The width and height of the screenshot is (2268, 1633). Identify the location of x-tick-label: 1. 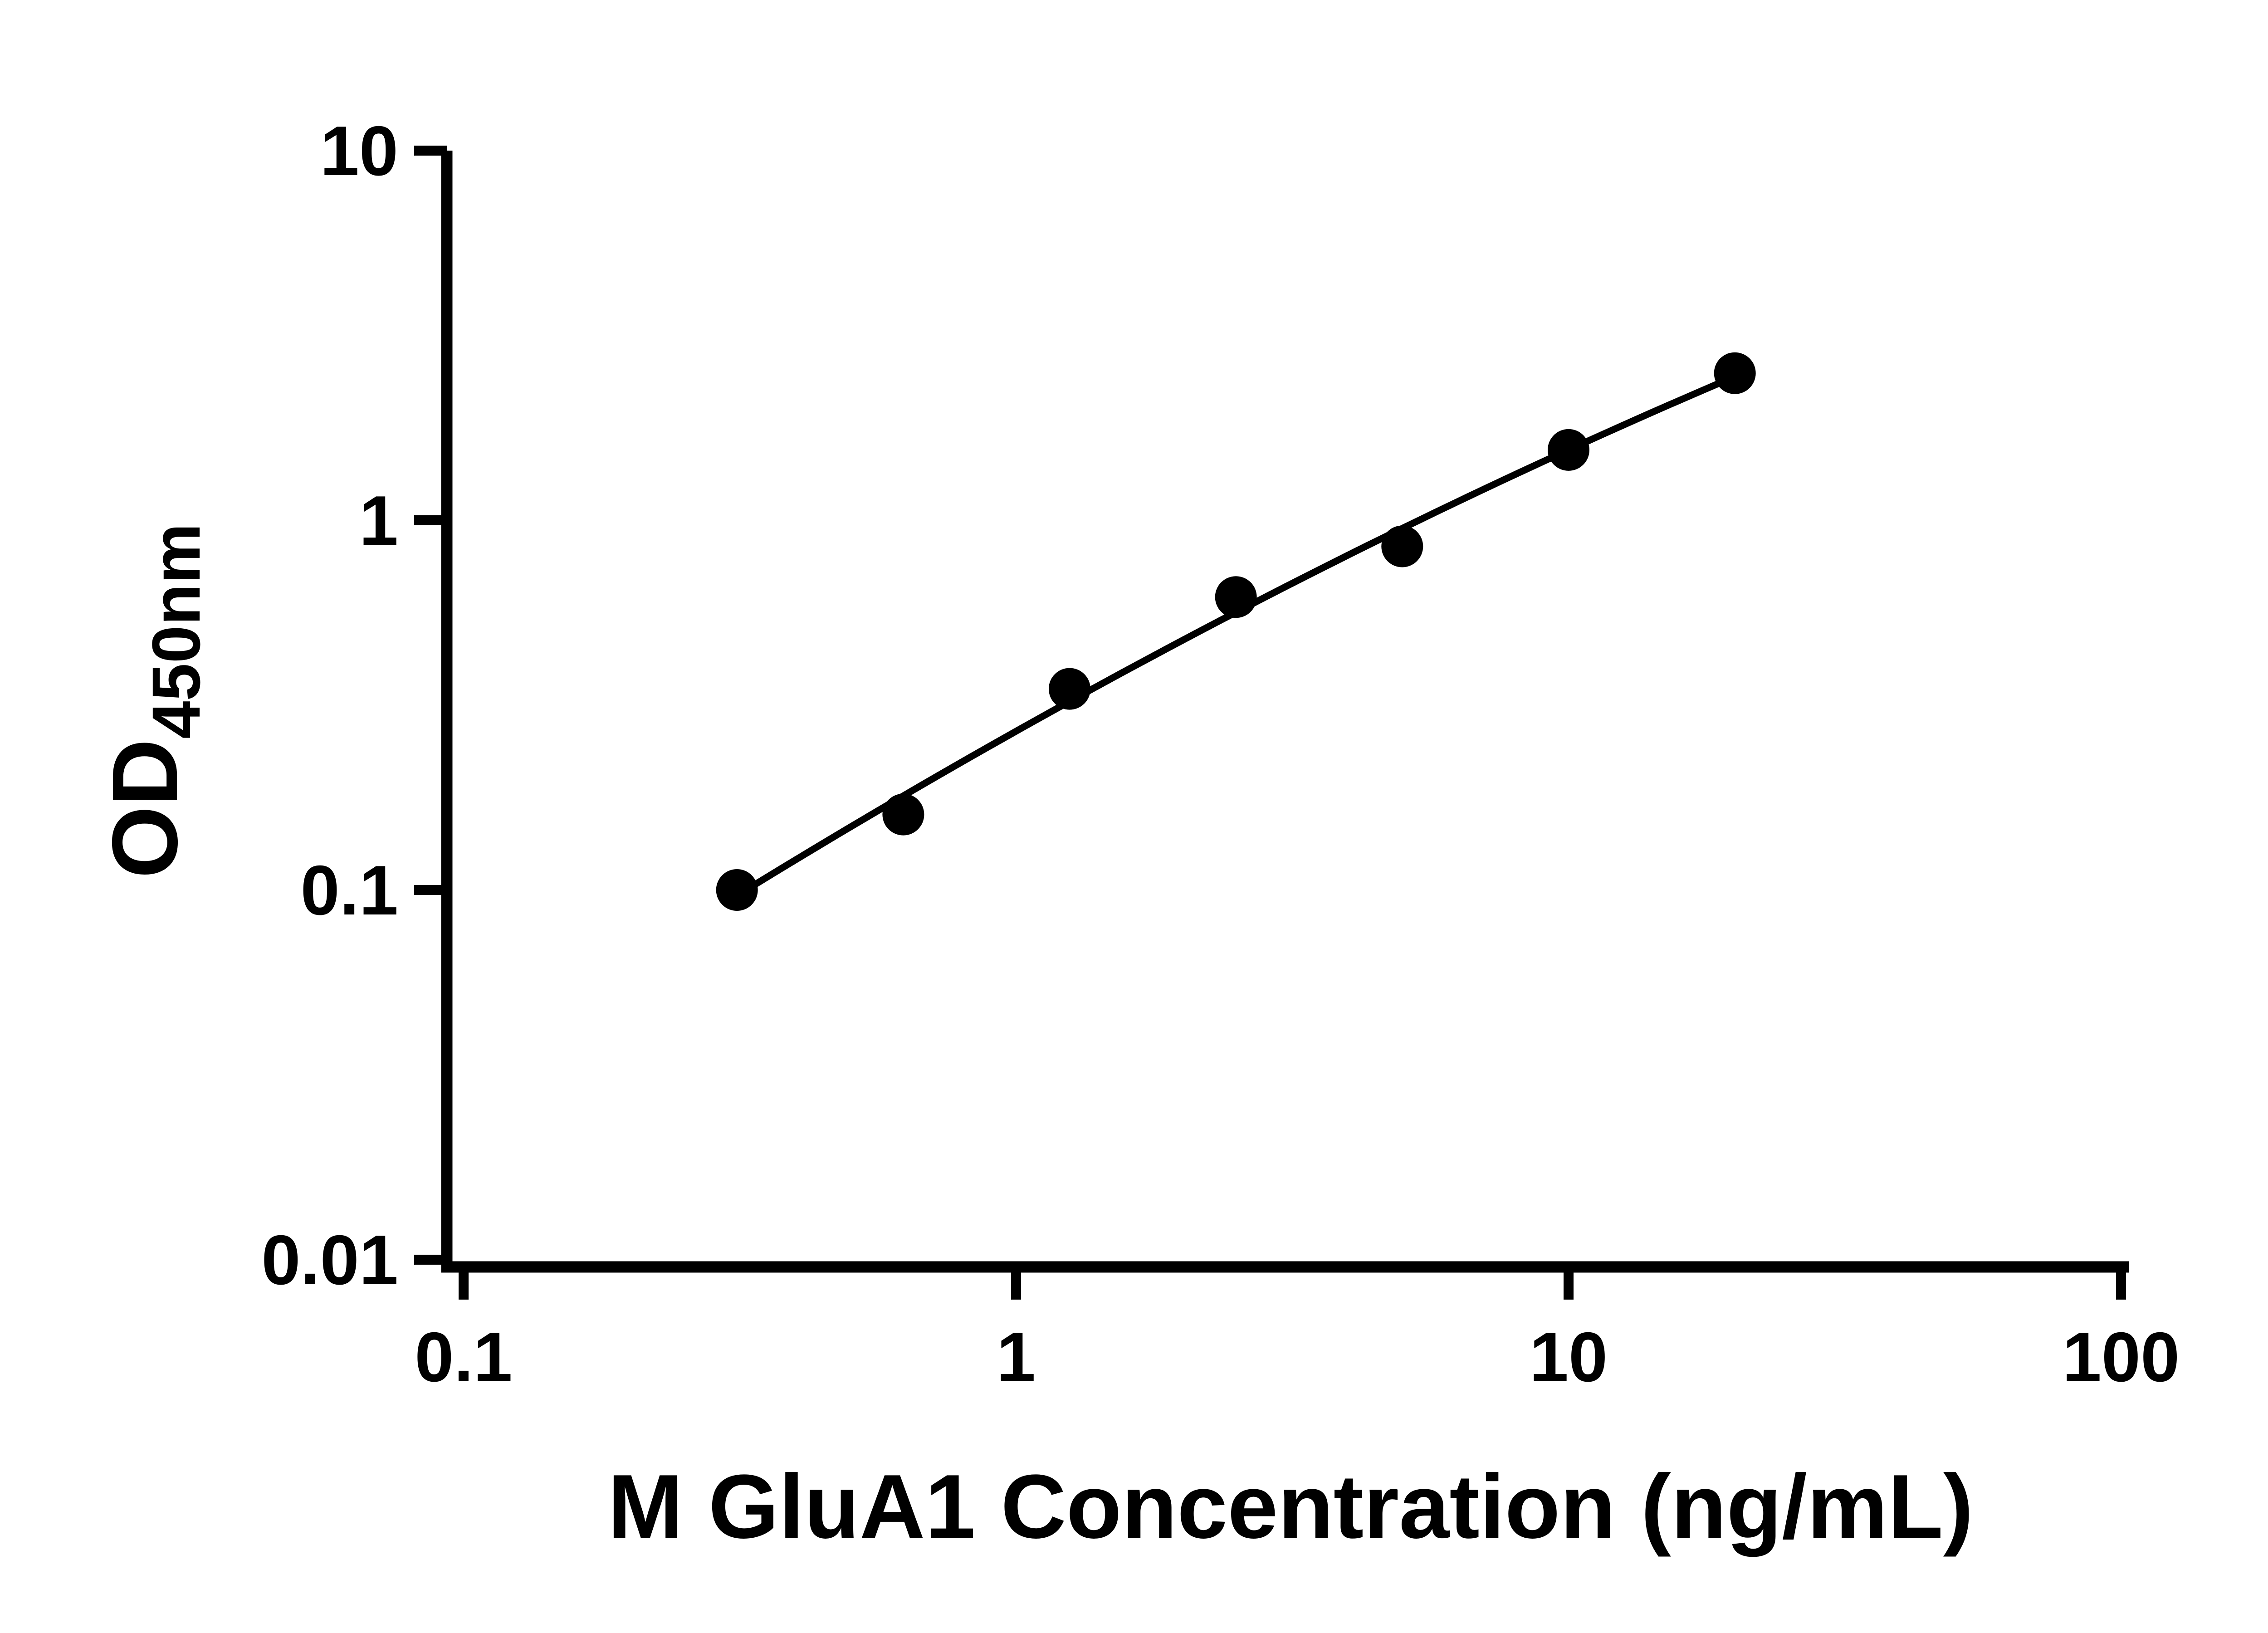
(1017, 1357).